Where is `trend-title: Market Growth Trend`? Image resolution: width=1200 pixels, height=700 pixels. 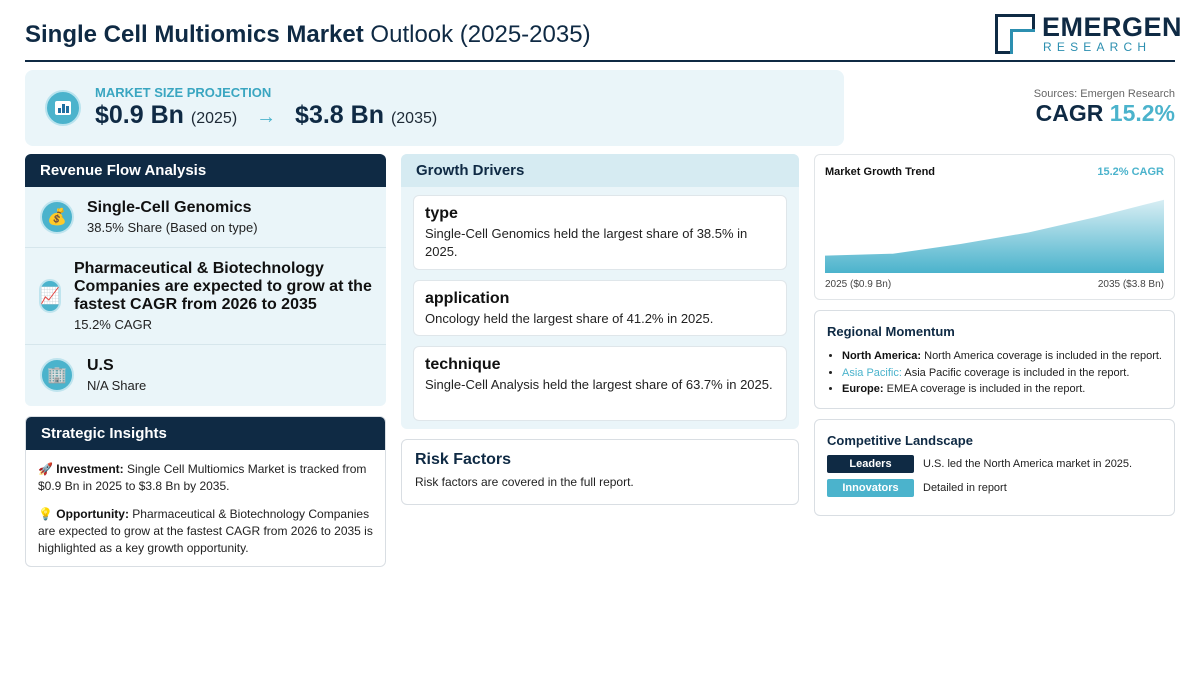
trend-title: Market Growth Trend is located at coordinates (880, 172).